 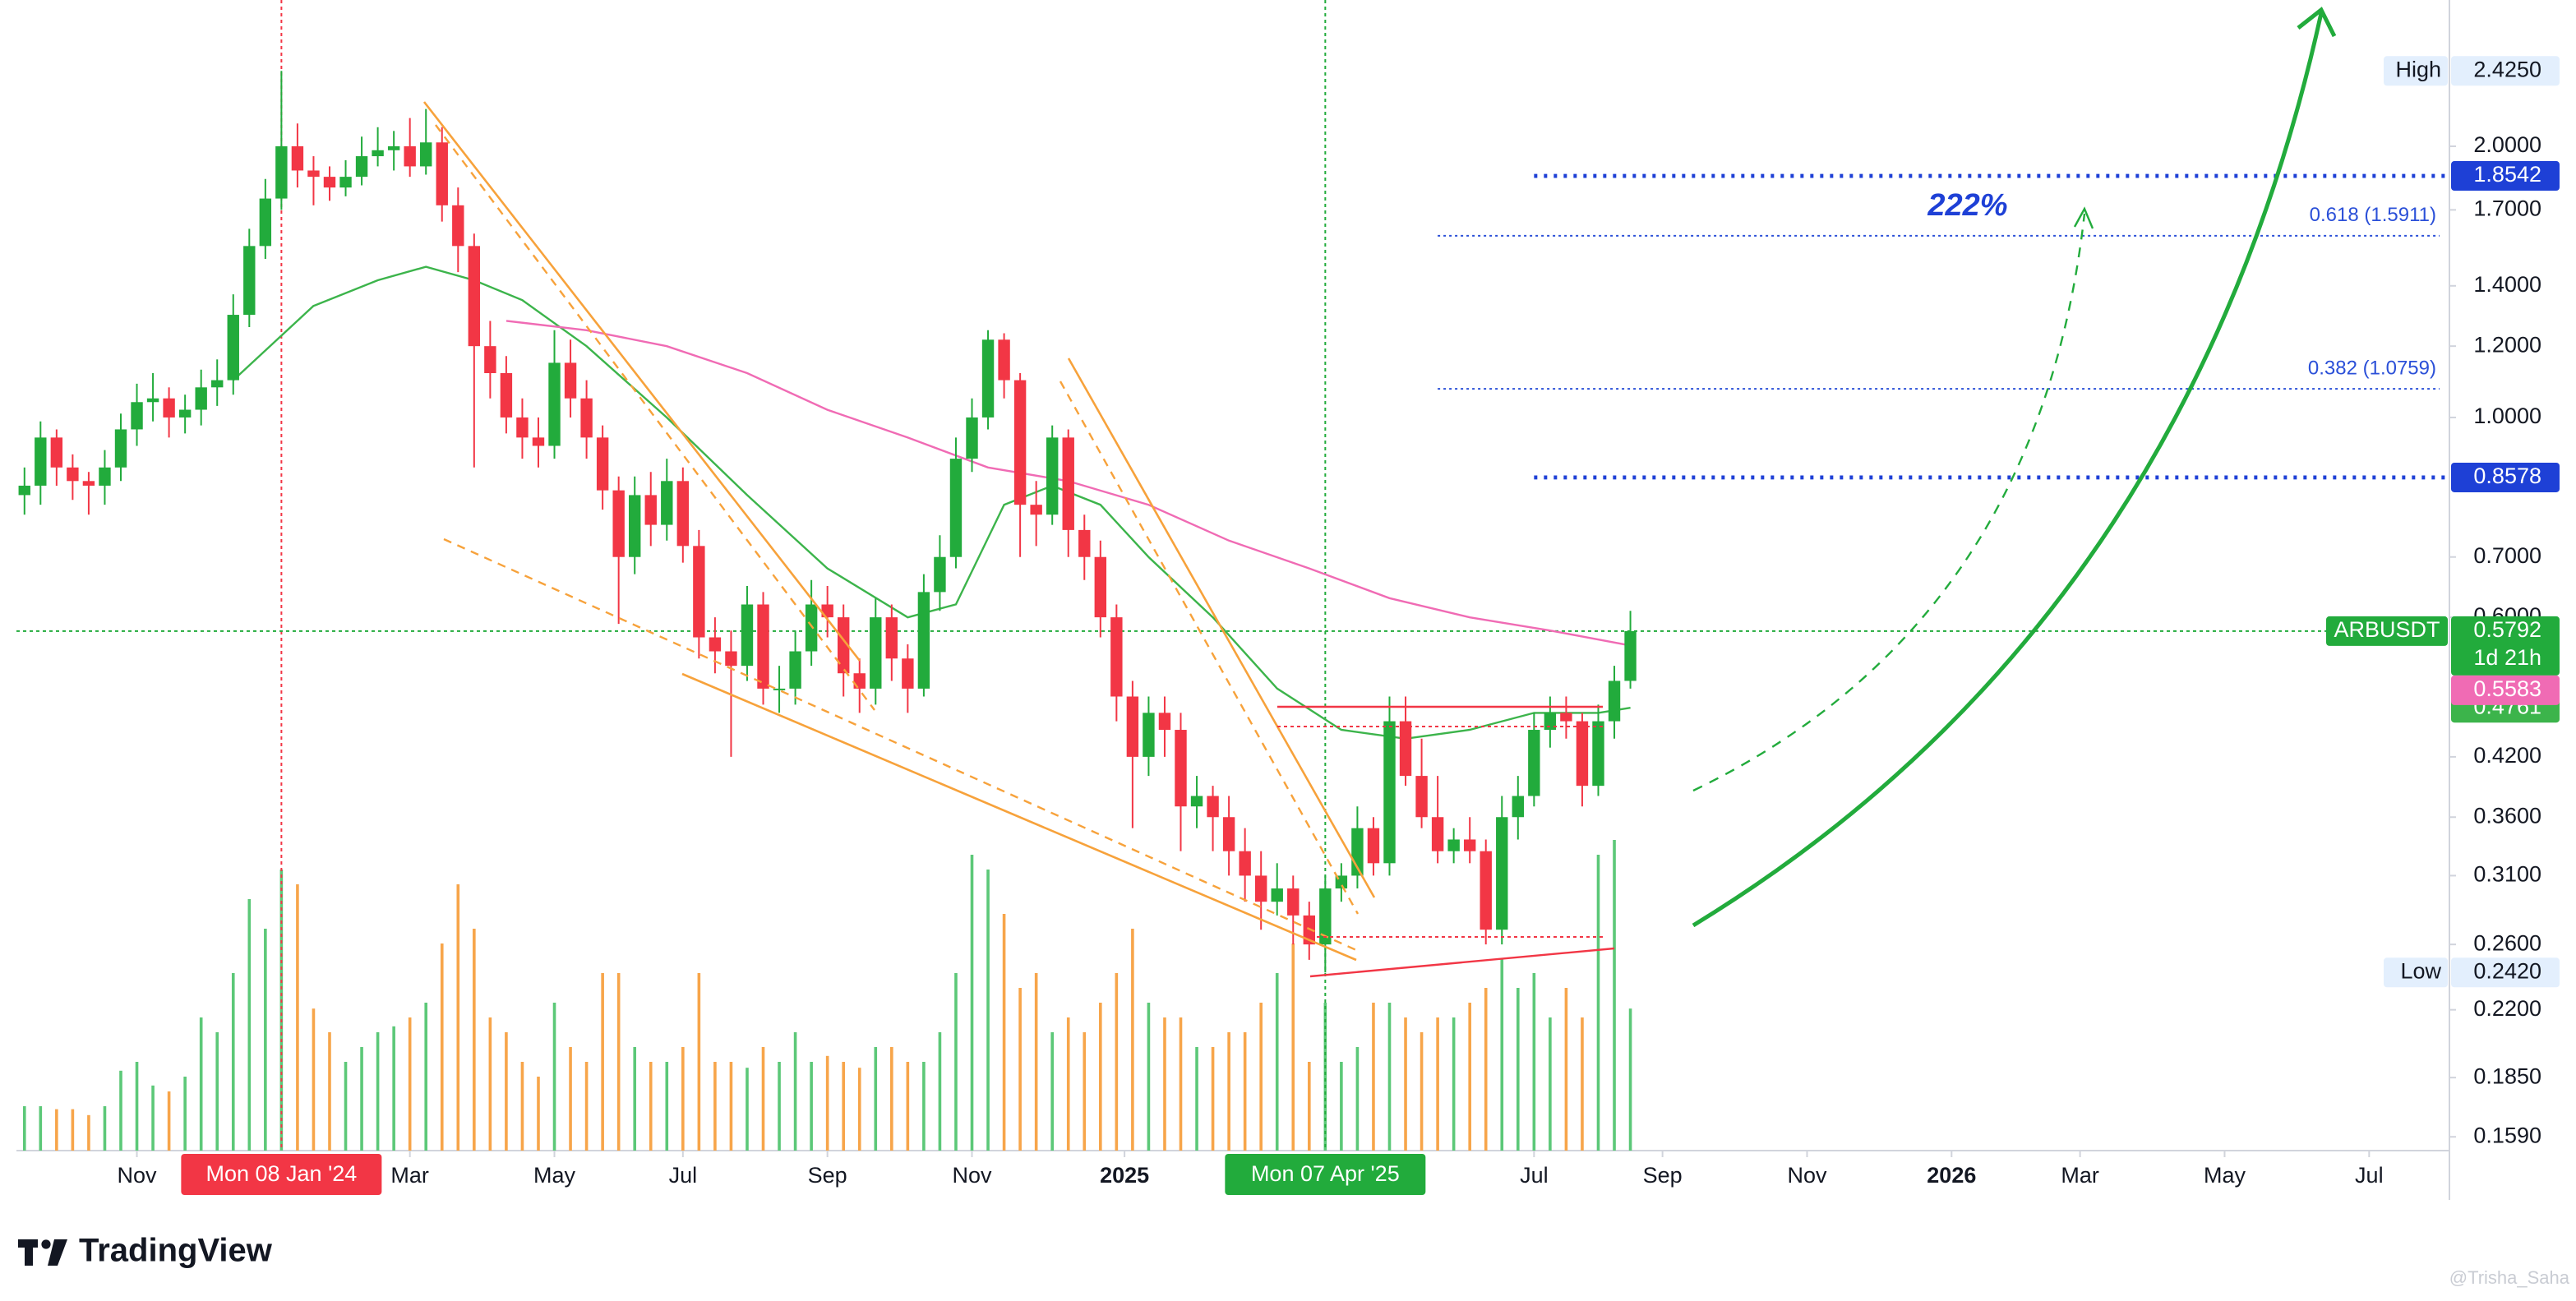 I want to click on y-tick-label: 0.2200, so click(x=2507, y=1009).